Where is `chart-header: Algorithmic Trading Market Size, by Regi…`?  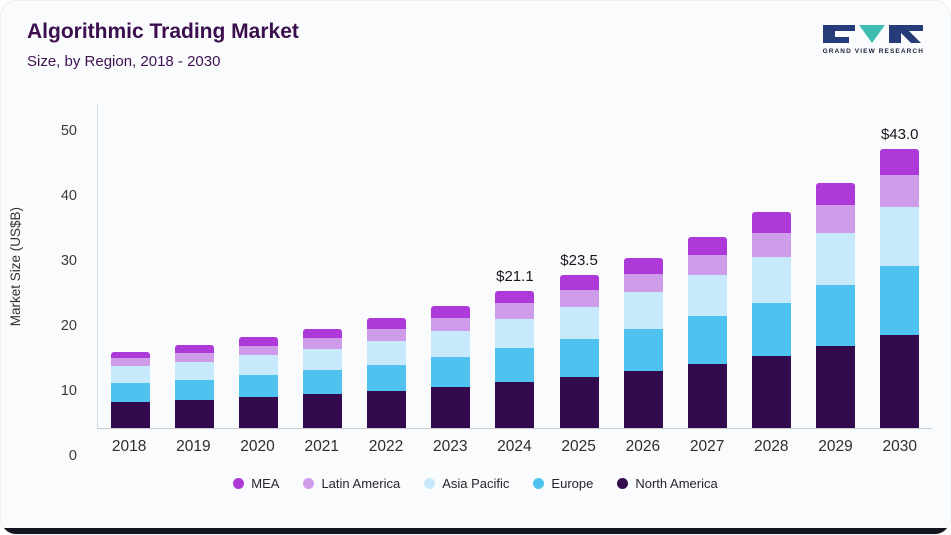 chart-header: Algorithmic Trading Market Size, by Regi… is located at coordinates (475, 35).